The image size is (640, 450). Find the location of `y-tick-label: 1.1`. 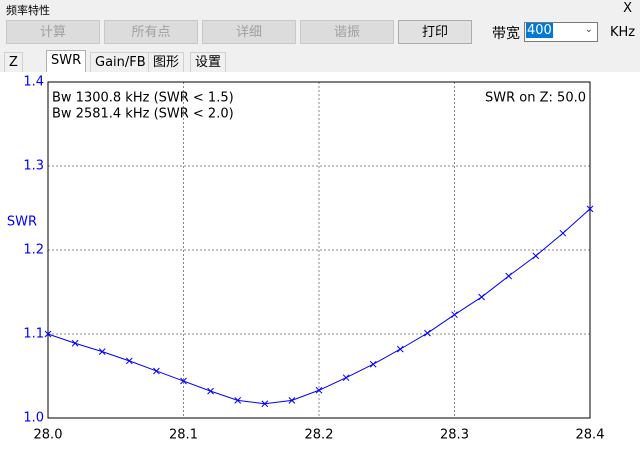

y-tick-label: 1.1 is located at coordinates (33, 334).